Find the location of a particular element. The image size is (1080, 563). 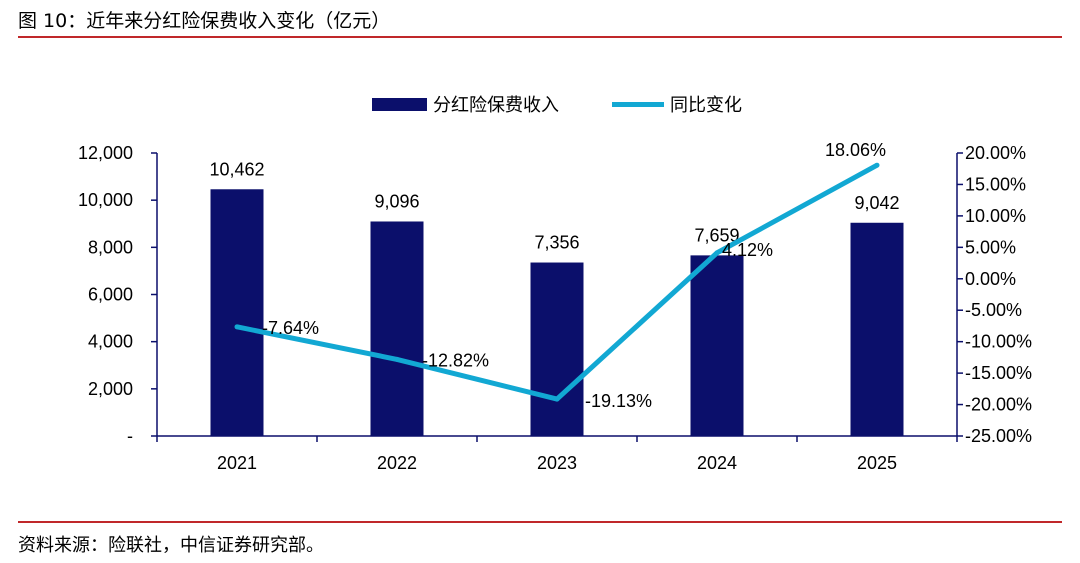

y-right-tick-label: -10.00% is located at coordinates (998, 342).